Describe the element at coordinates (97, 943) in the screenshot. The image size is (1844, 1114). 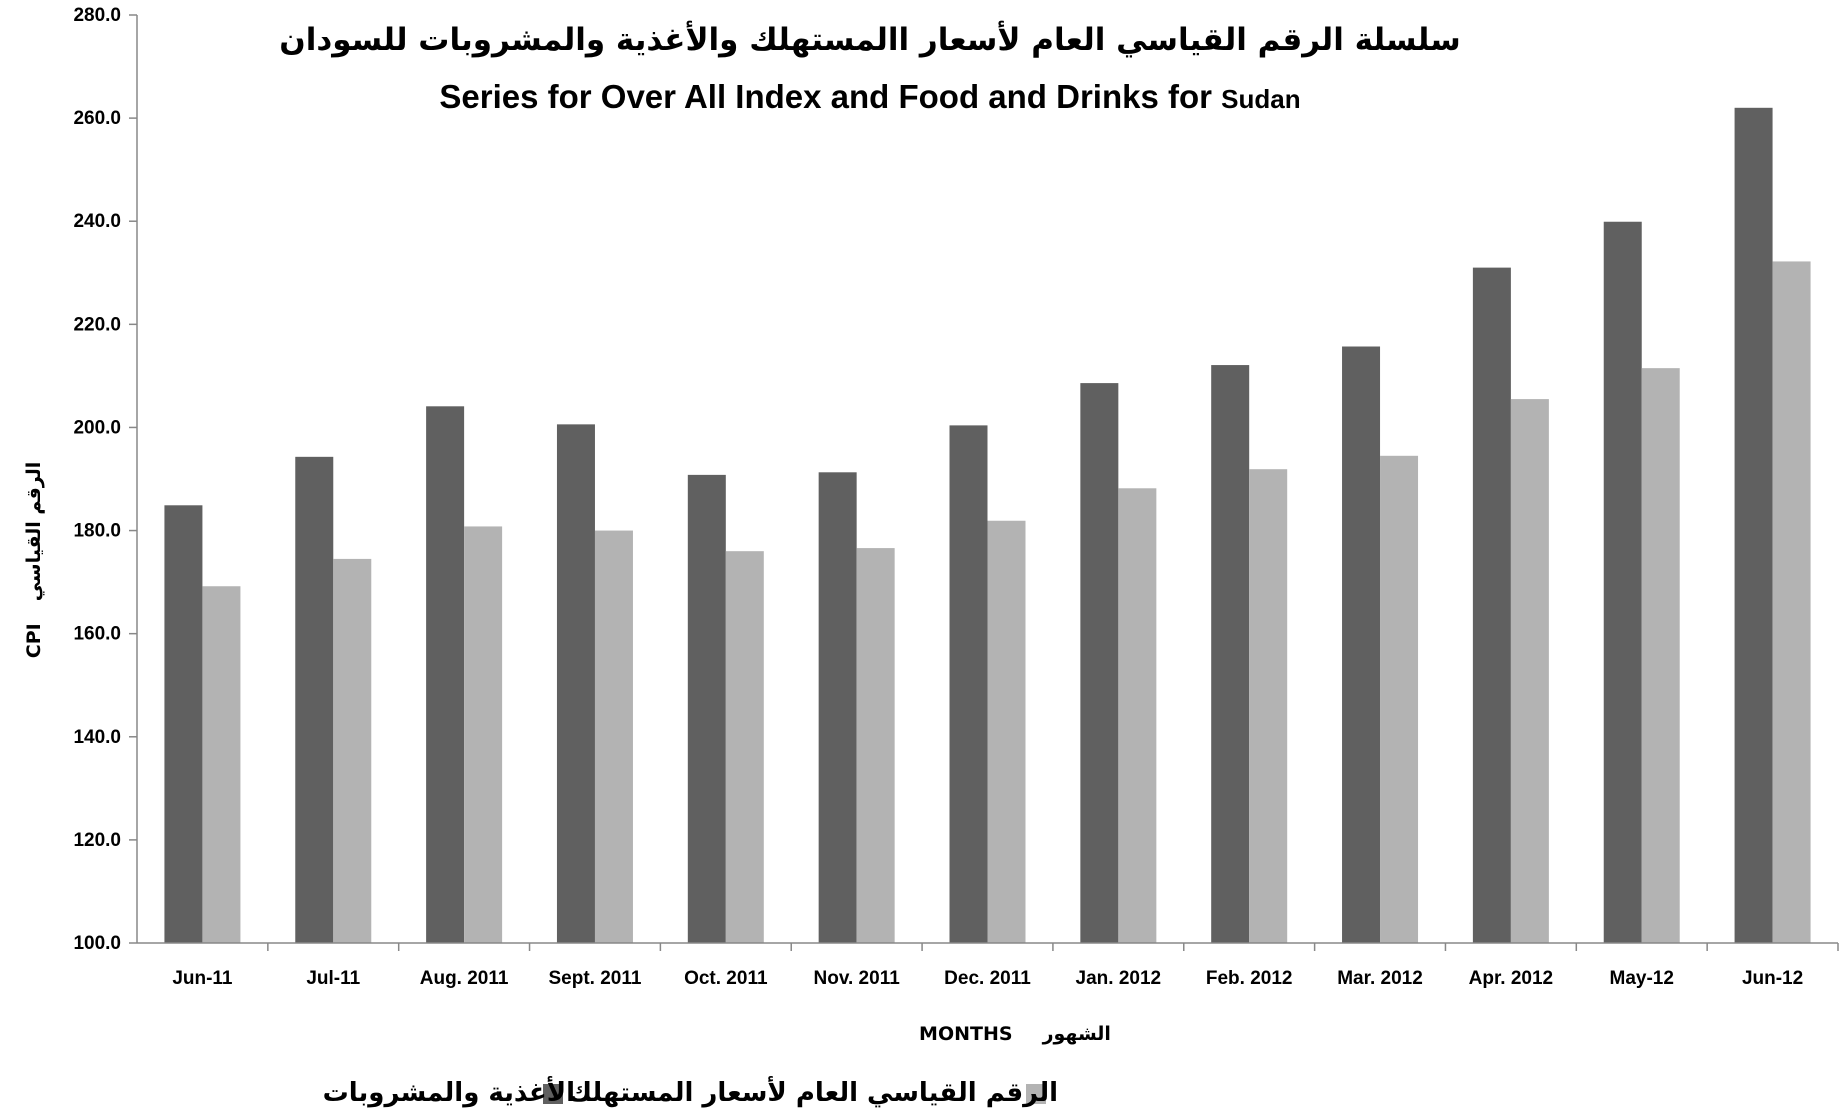
I see `y-tick-label: 100.0` at that location.